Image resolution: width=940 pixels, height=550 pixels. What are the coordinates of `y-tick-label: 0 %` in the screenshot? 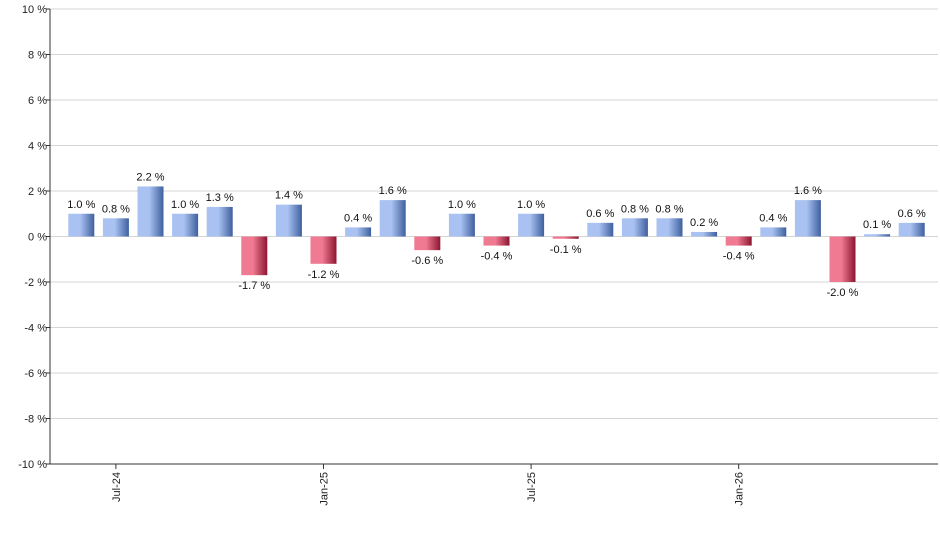 It's located at (37, 238).